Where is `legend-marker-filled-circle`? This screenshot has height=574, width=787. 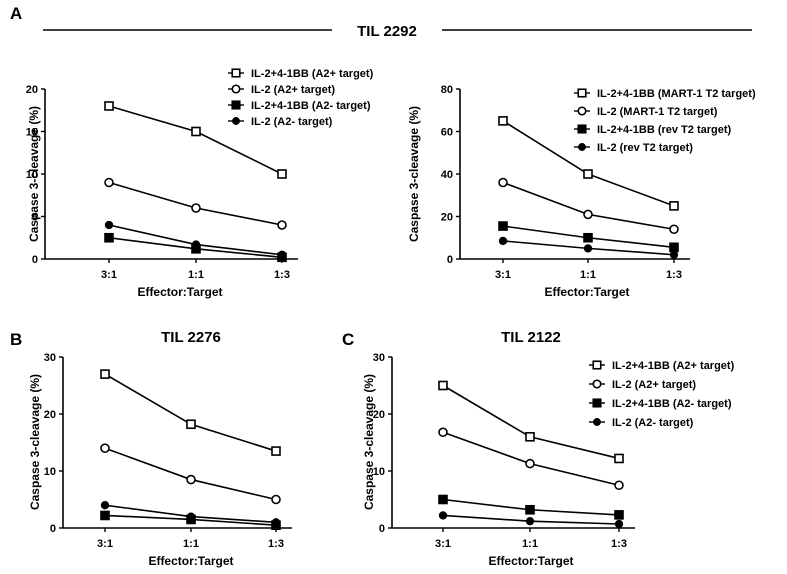
legend-marker-filled-circle is located at coordinates (582, 147).